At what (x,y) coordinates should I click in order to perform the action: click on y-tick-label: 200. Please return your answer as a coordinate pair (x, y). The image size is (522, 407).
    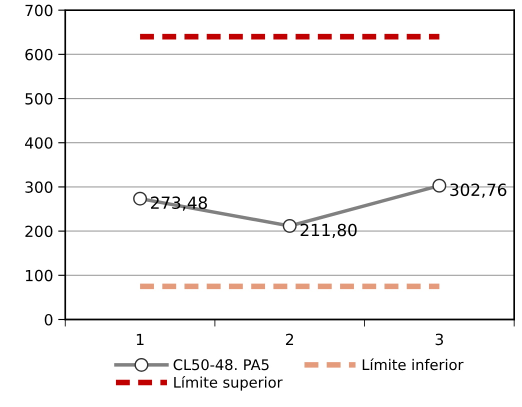
    Looking at the image, I should click on (38, 232).